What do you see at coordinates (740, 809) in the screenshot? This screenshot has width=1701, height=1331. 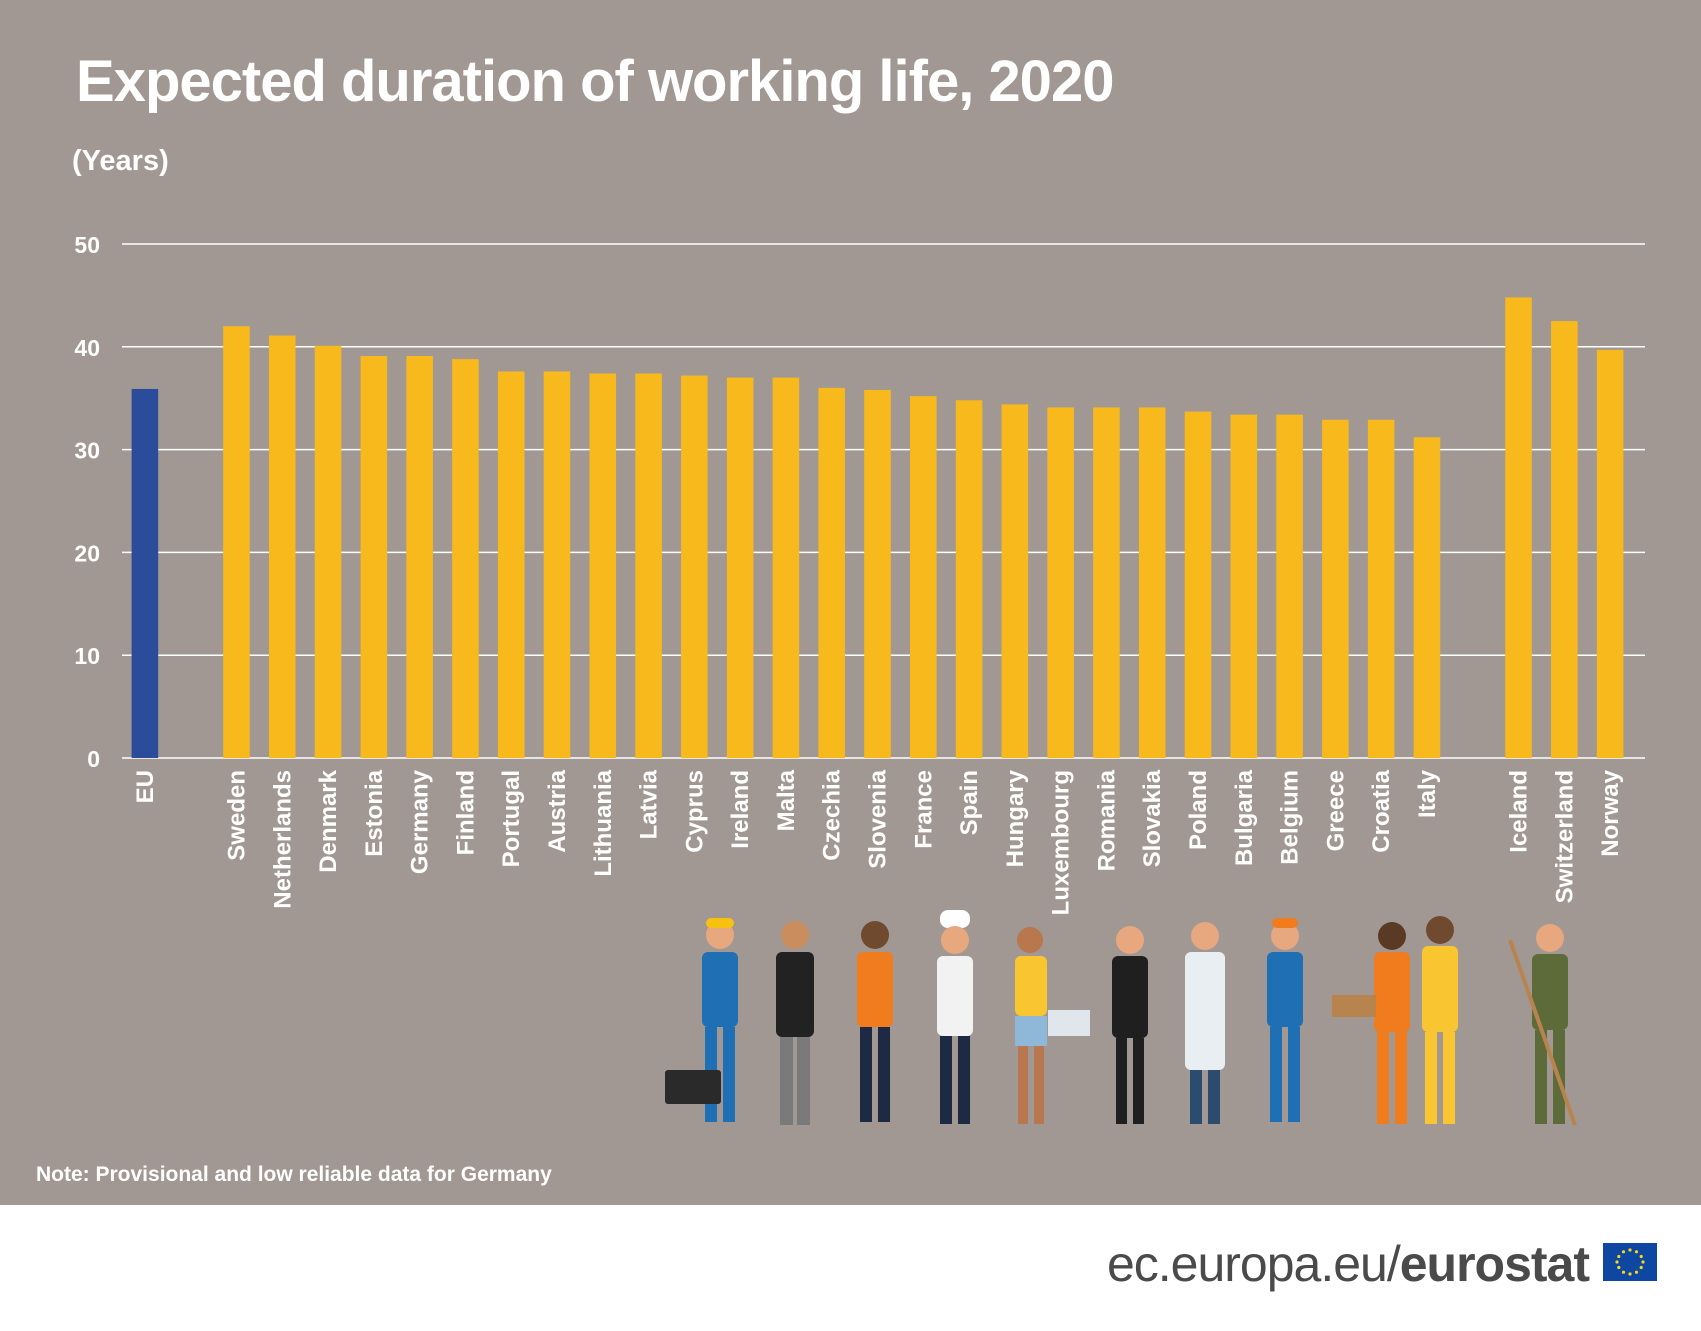 I see `x-label-ireland: Ireland` at bounding box center [740, 809].